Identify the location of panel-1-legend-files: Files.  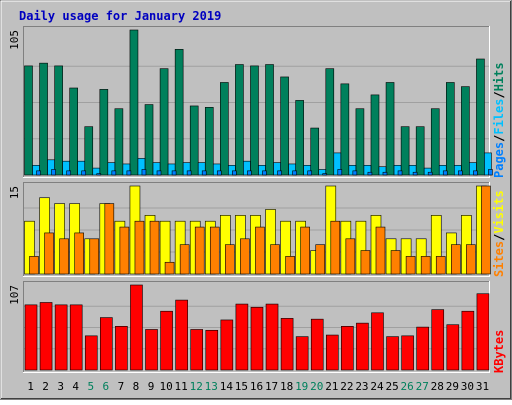
(499, 117).